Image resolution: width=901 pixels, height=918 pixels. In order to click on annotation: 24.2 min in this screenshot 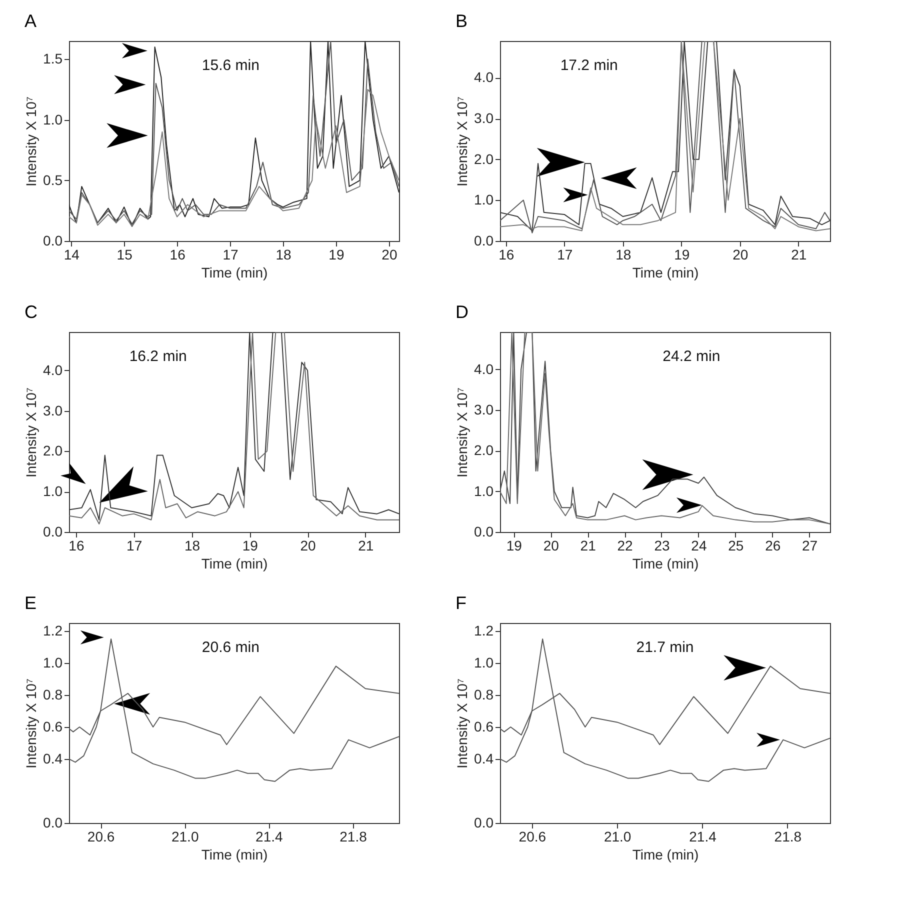, I will do `click(691, 356)`.